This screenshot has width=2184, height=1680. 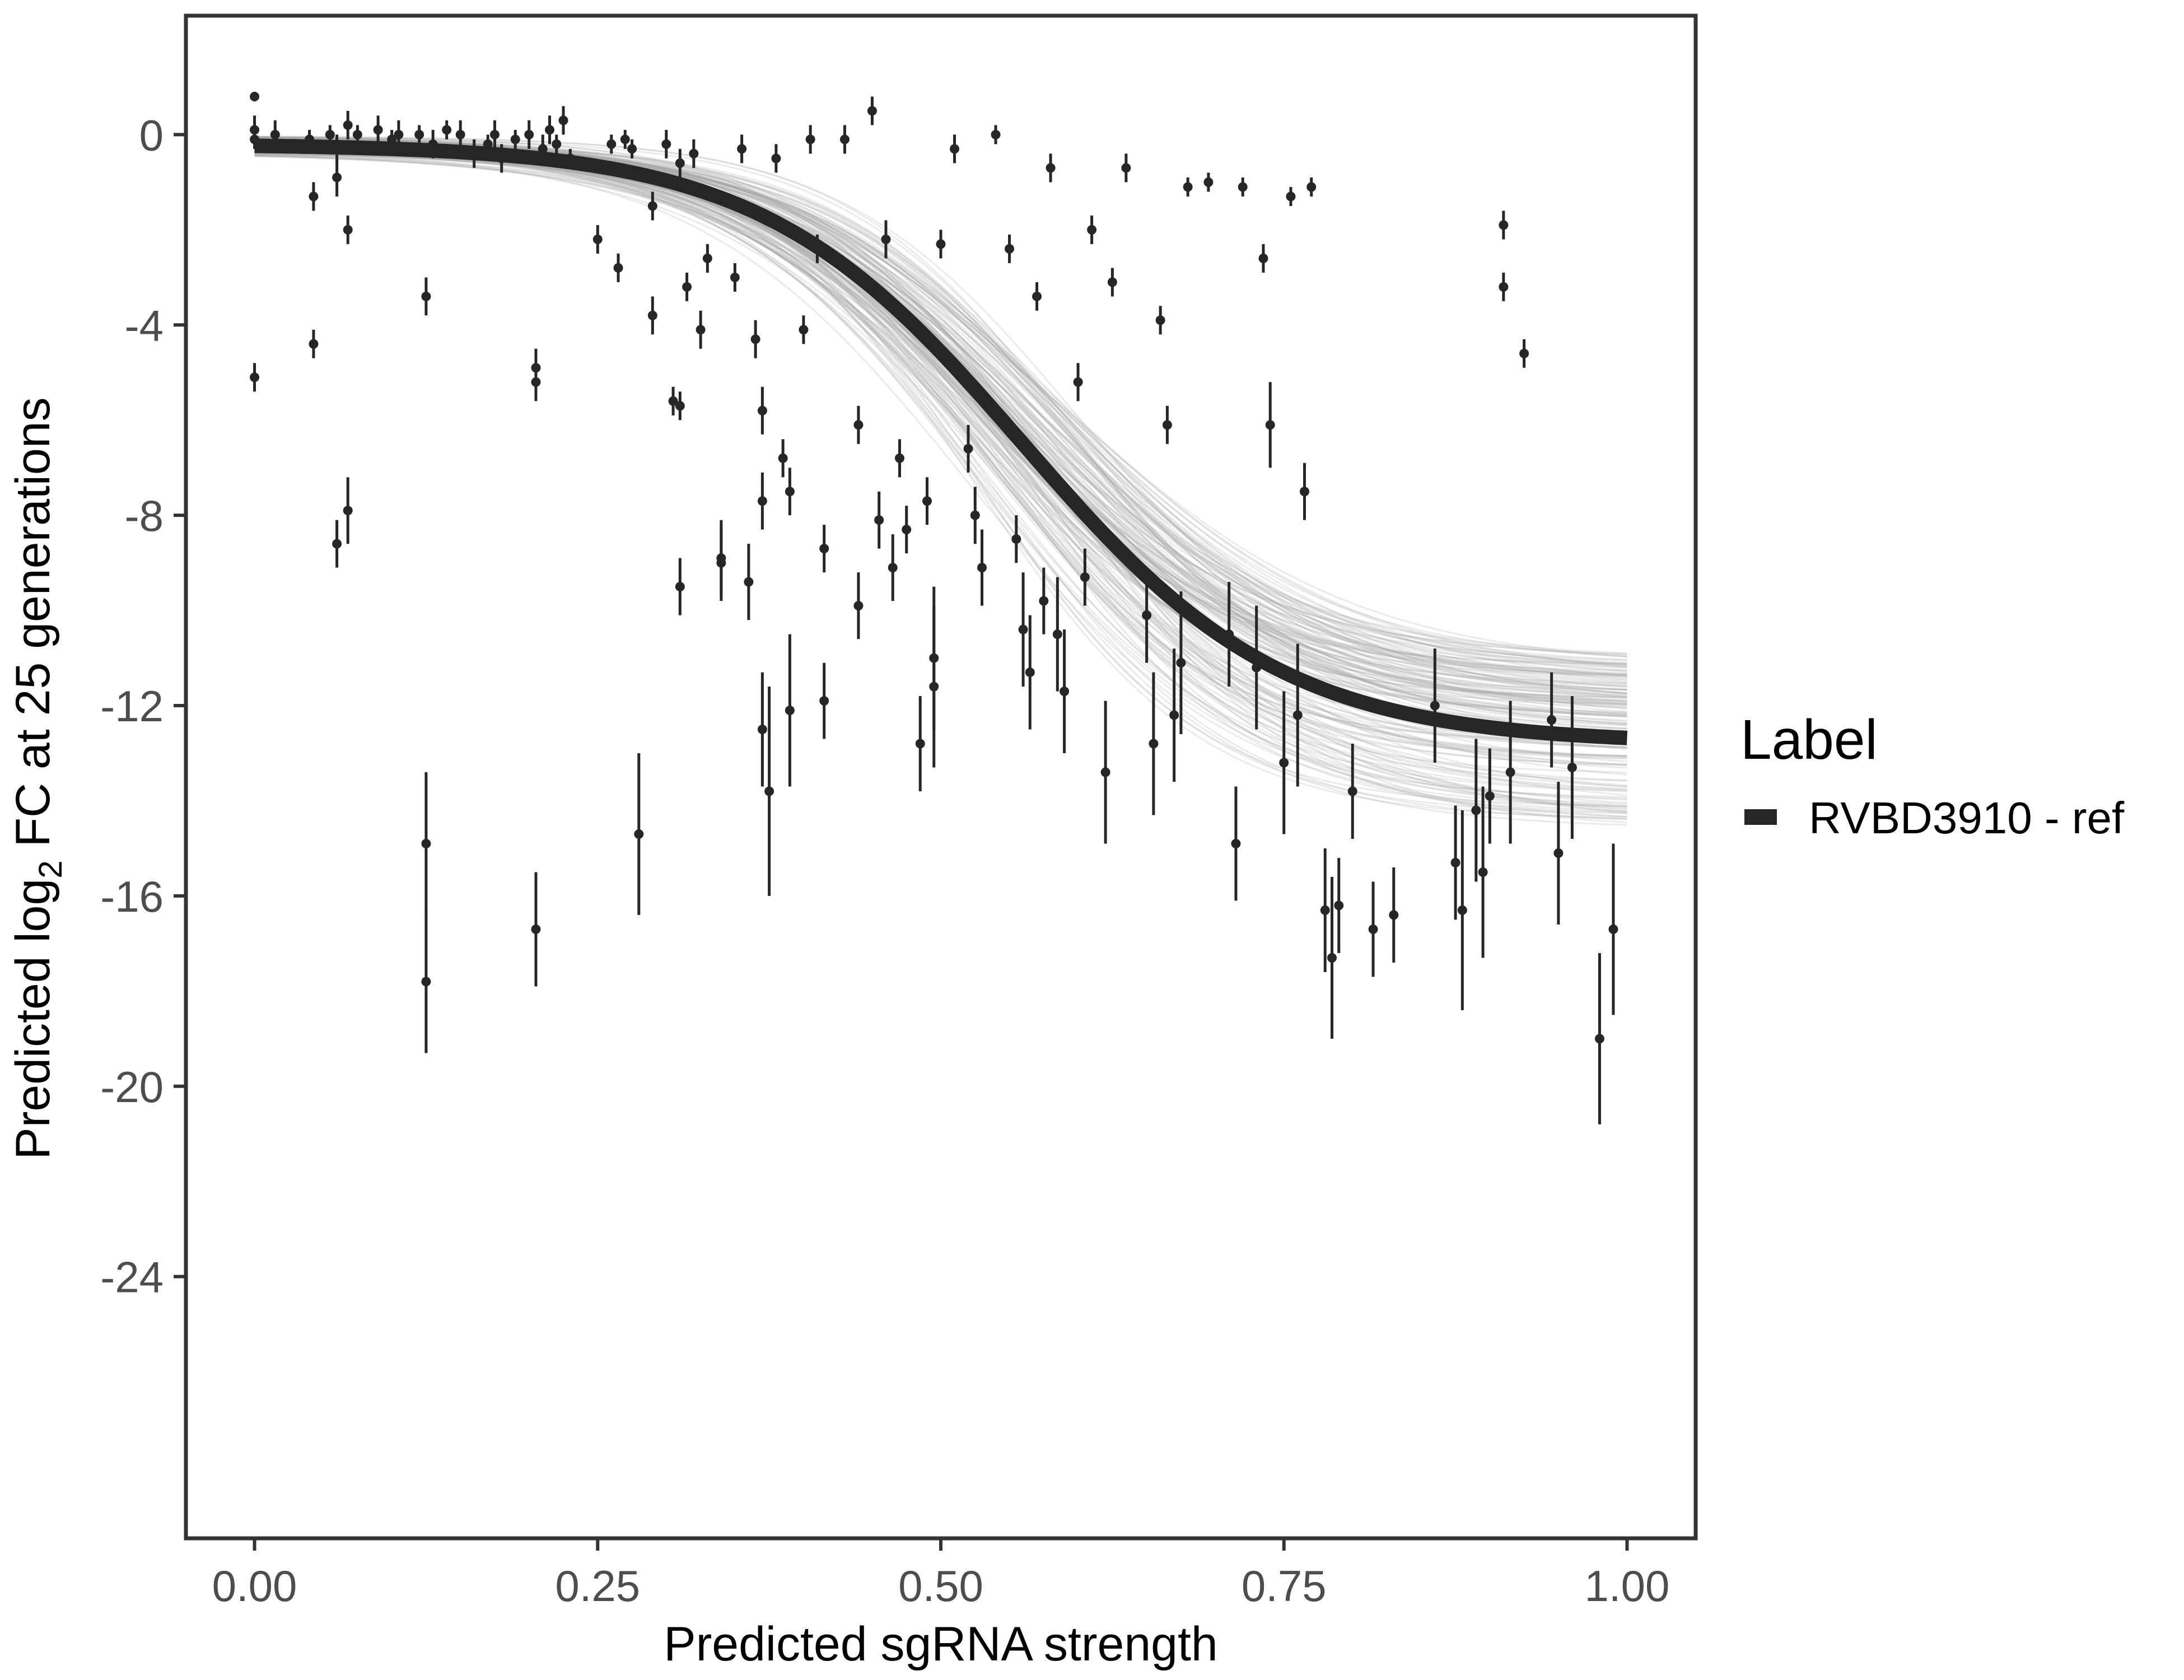 I want to click on y-tick-label: -8, so click(x=144, y=516).